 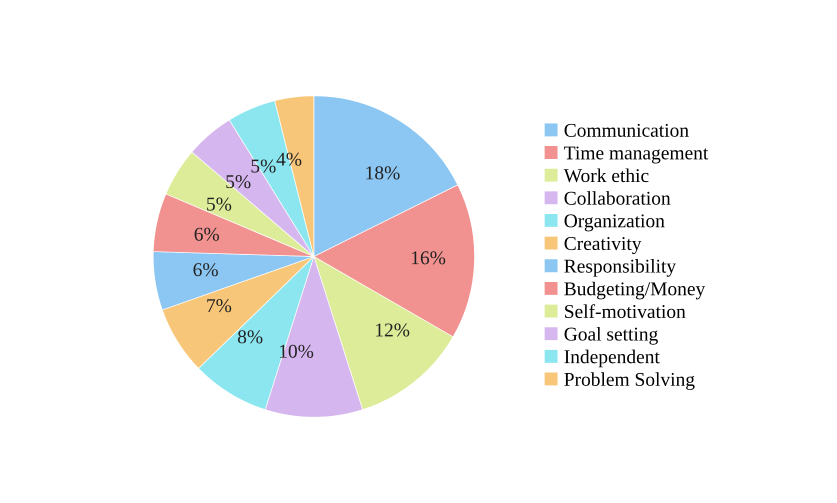 What do you see at coordinates (297, 351) in the screenshot?
I see `data-label: 10%` at bounding box center [297, 351].